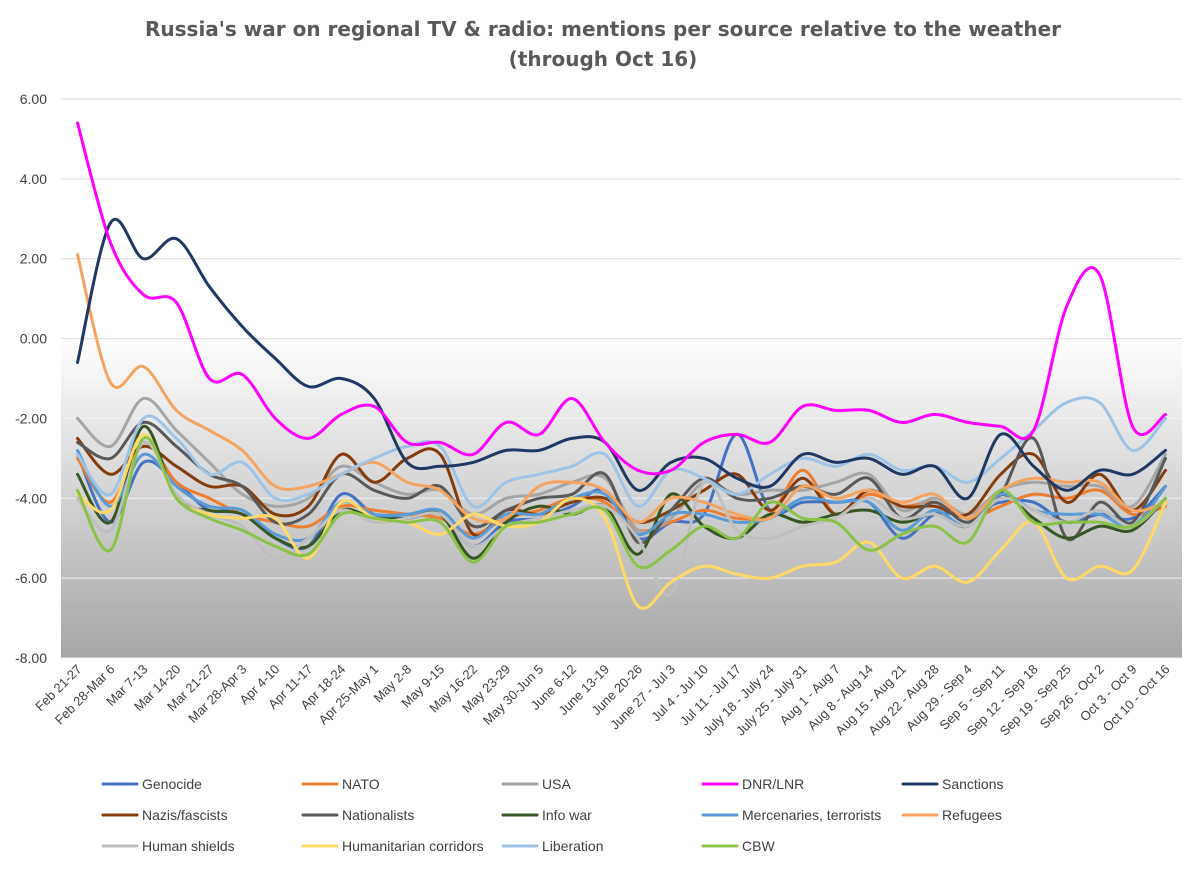  Describe the element at coordinates (556, 784) in the screenshot. I see `legend-label: USA` at that location.